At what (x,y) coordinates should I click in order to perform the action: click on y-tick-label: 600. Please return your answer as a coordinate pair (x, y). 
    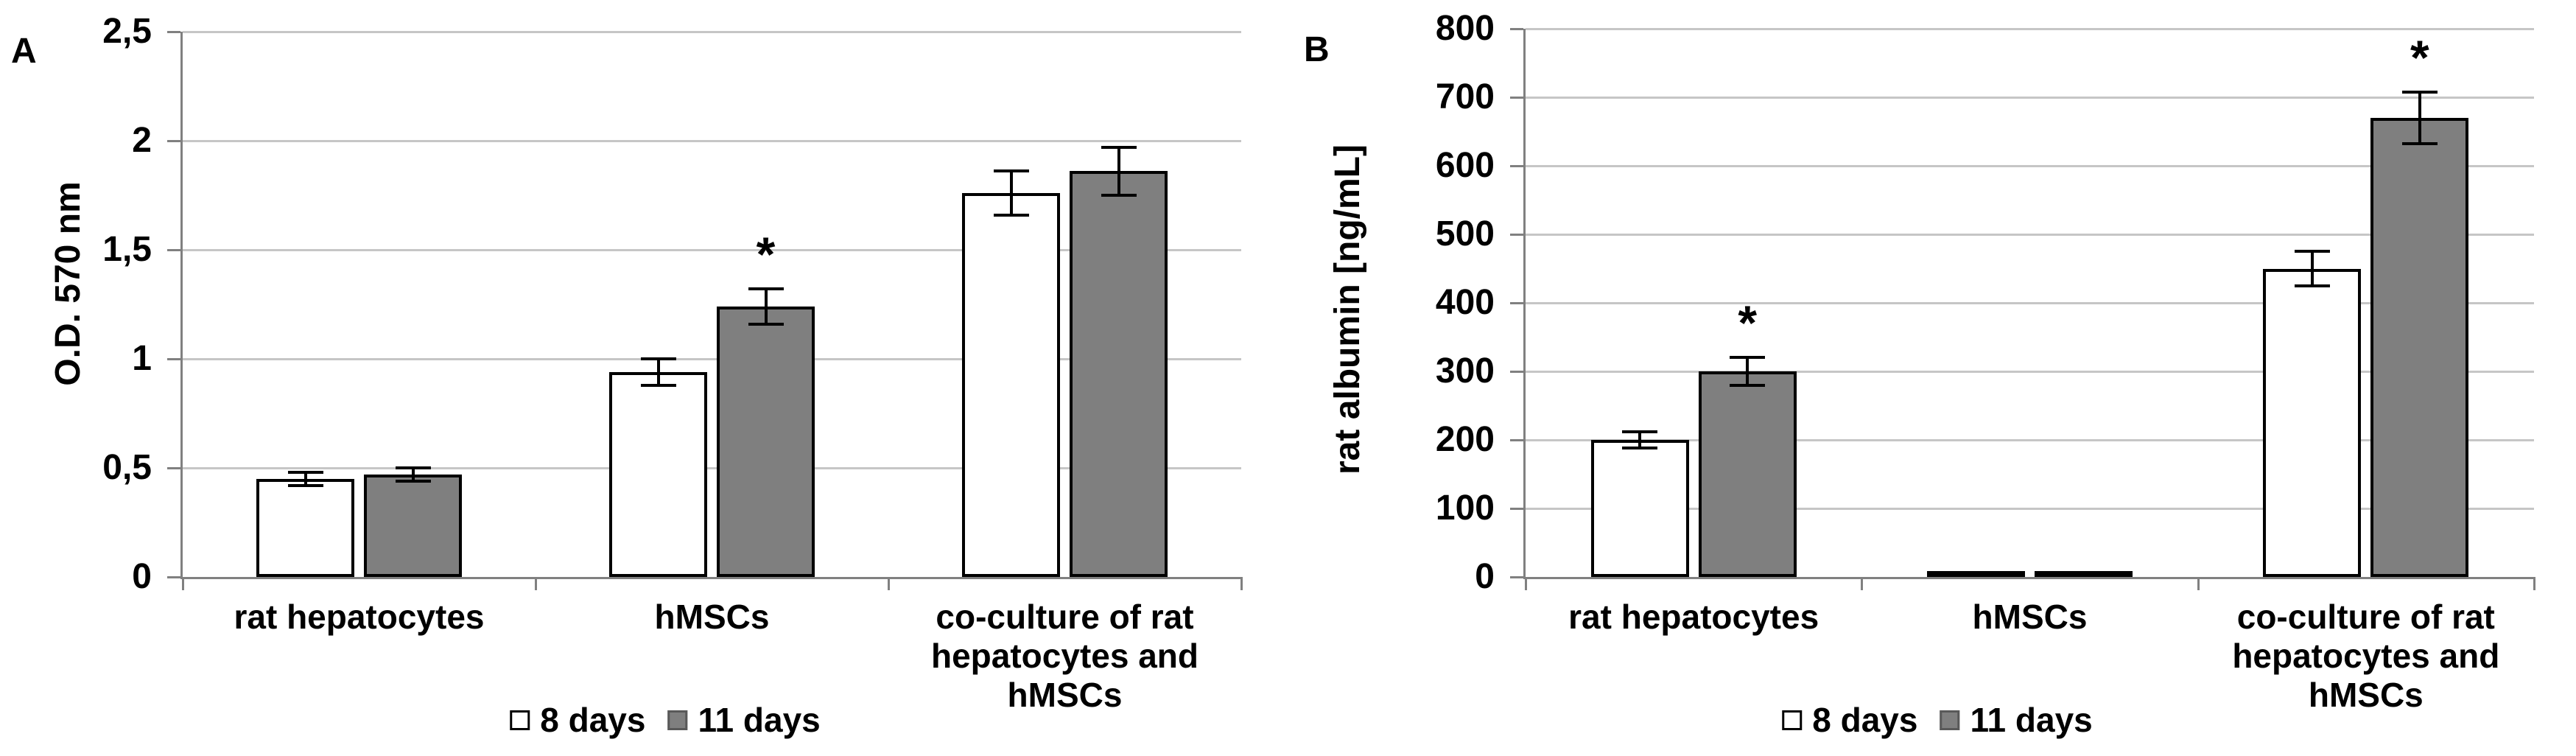
    Looking at the image, I should click on (1465, 165).